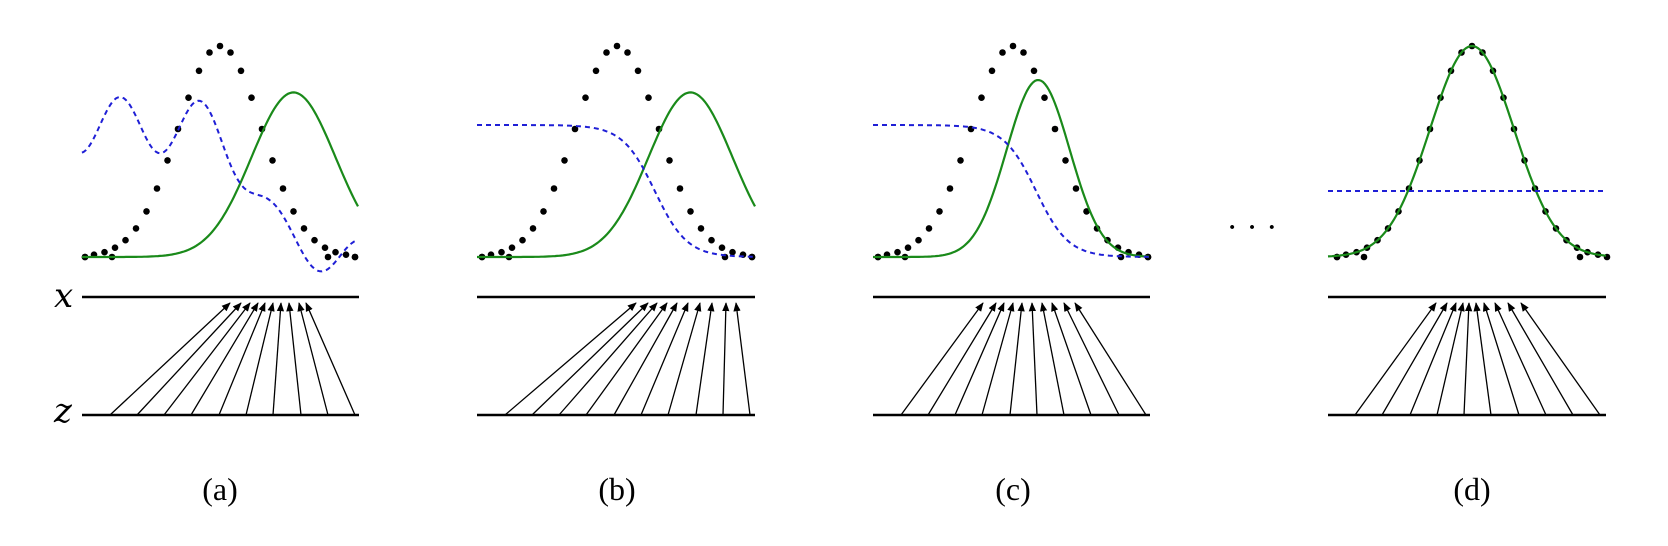 The image size is (1668, 546). What do you see at coordinates (63, 411) in the screenshot?
I see `z-axis-label: z` at bounding box center [63, 411].